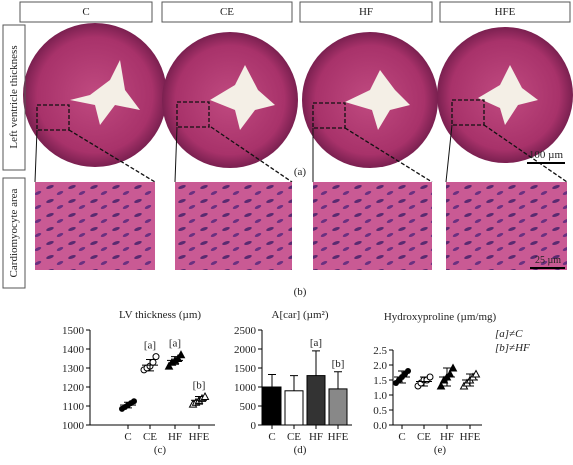 This screenshot has height=465, width=573. What do you see at coordinates (509, 334) in the screenshot?
I see `note: [a]≠C` at bounding box center [509, 334].